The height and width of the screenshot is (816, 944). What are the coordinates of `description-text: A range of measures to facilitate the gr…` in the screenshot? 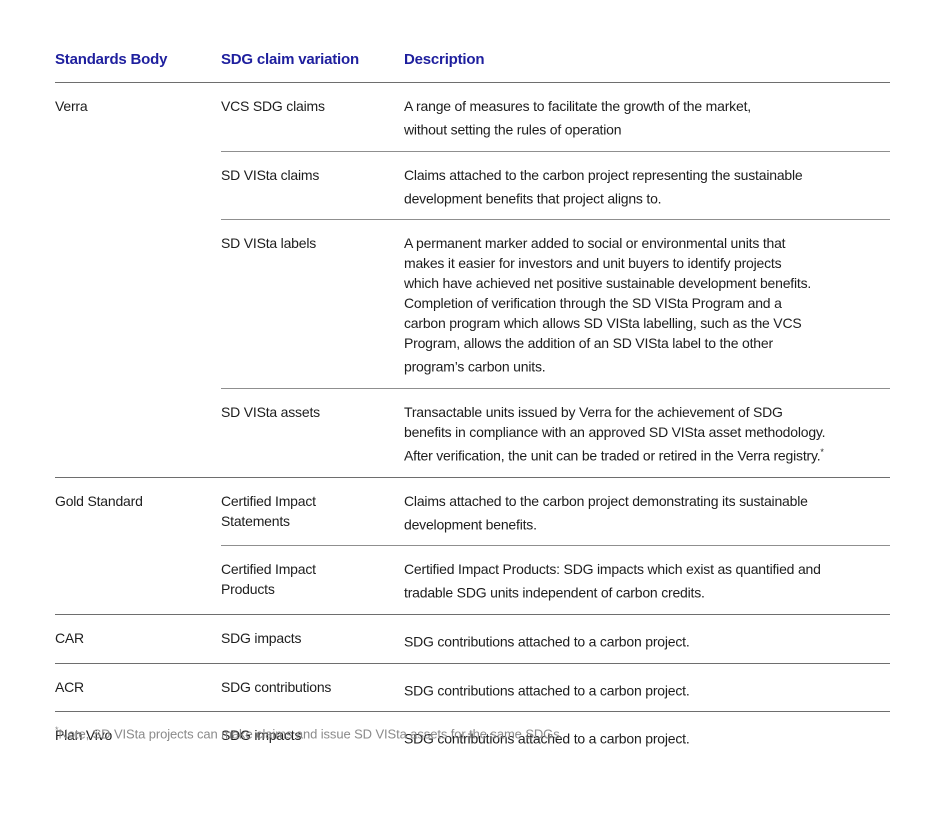 It's located at (577, 118).